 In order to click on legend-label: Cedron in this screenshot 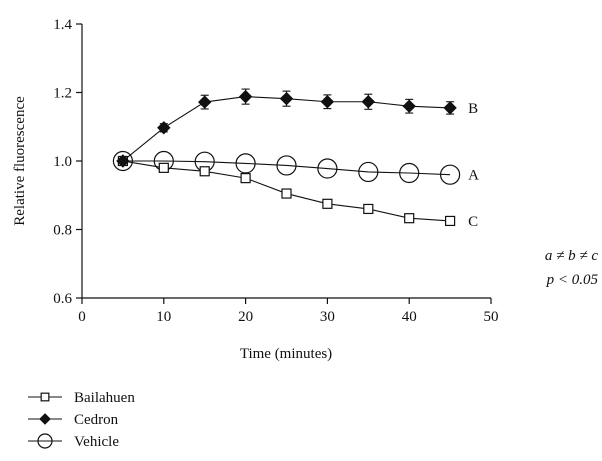, I will do `click(96, 420)`.